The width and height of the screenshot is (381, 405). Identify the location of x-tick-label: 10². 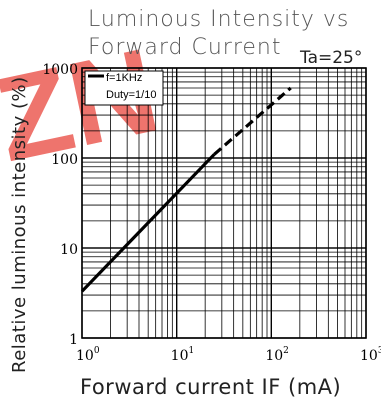
(277, 355).